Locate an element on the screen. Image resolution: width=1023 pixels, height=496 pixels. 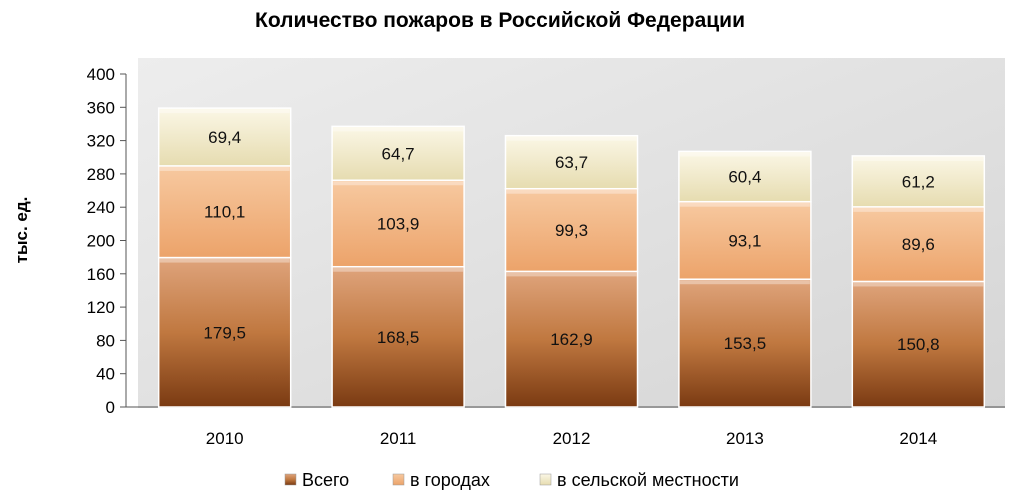
data-label: 93,1 is located at coordinates (744, 240).